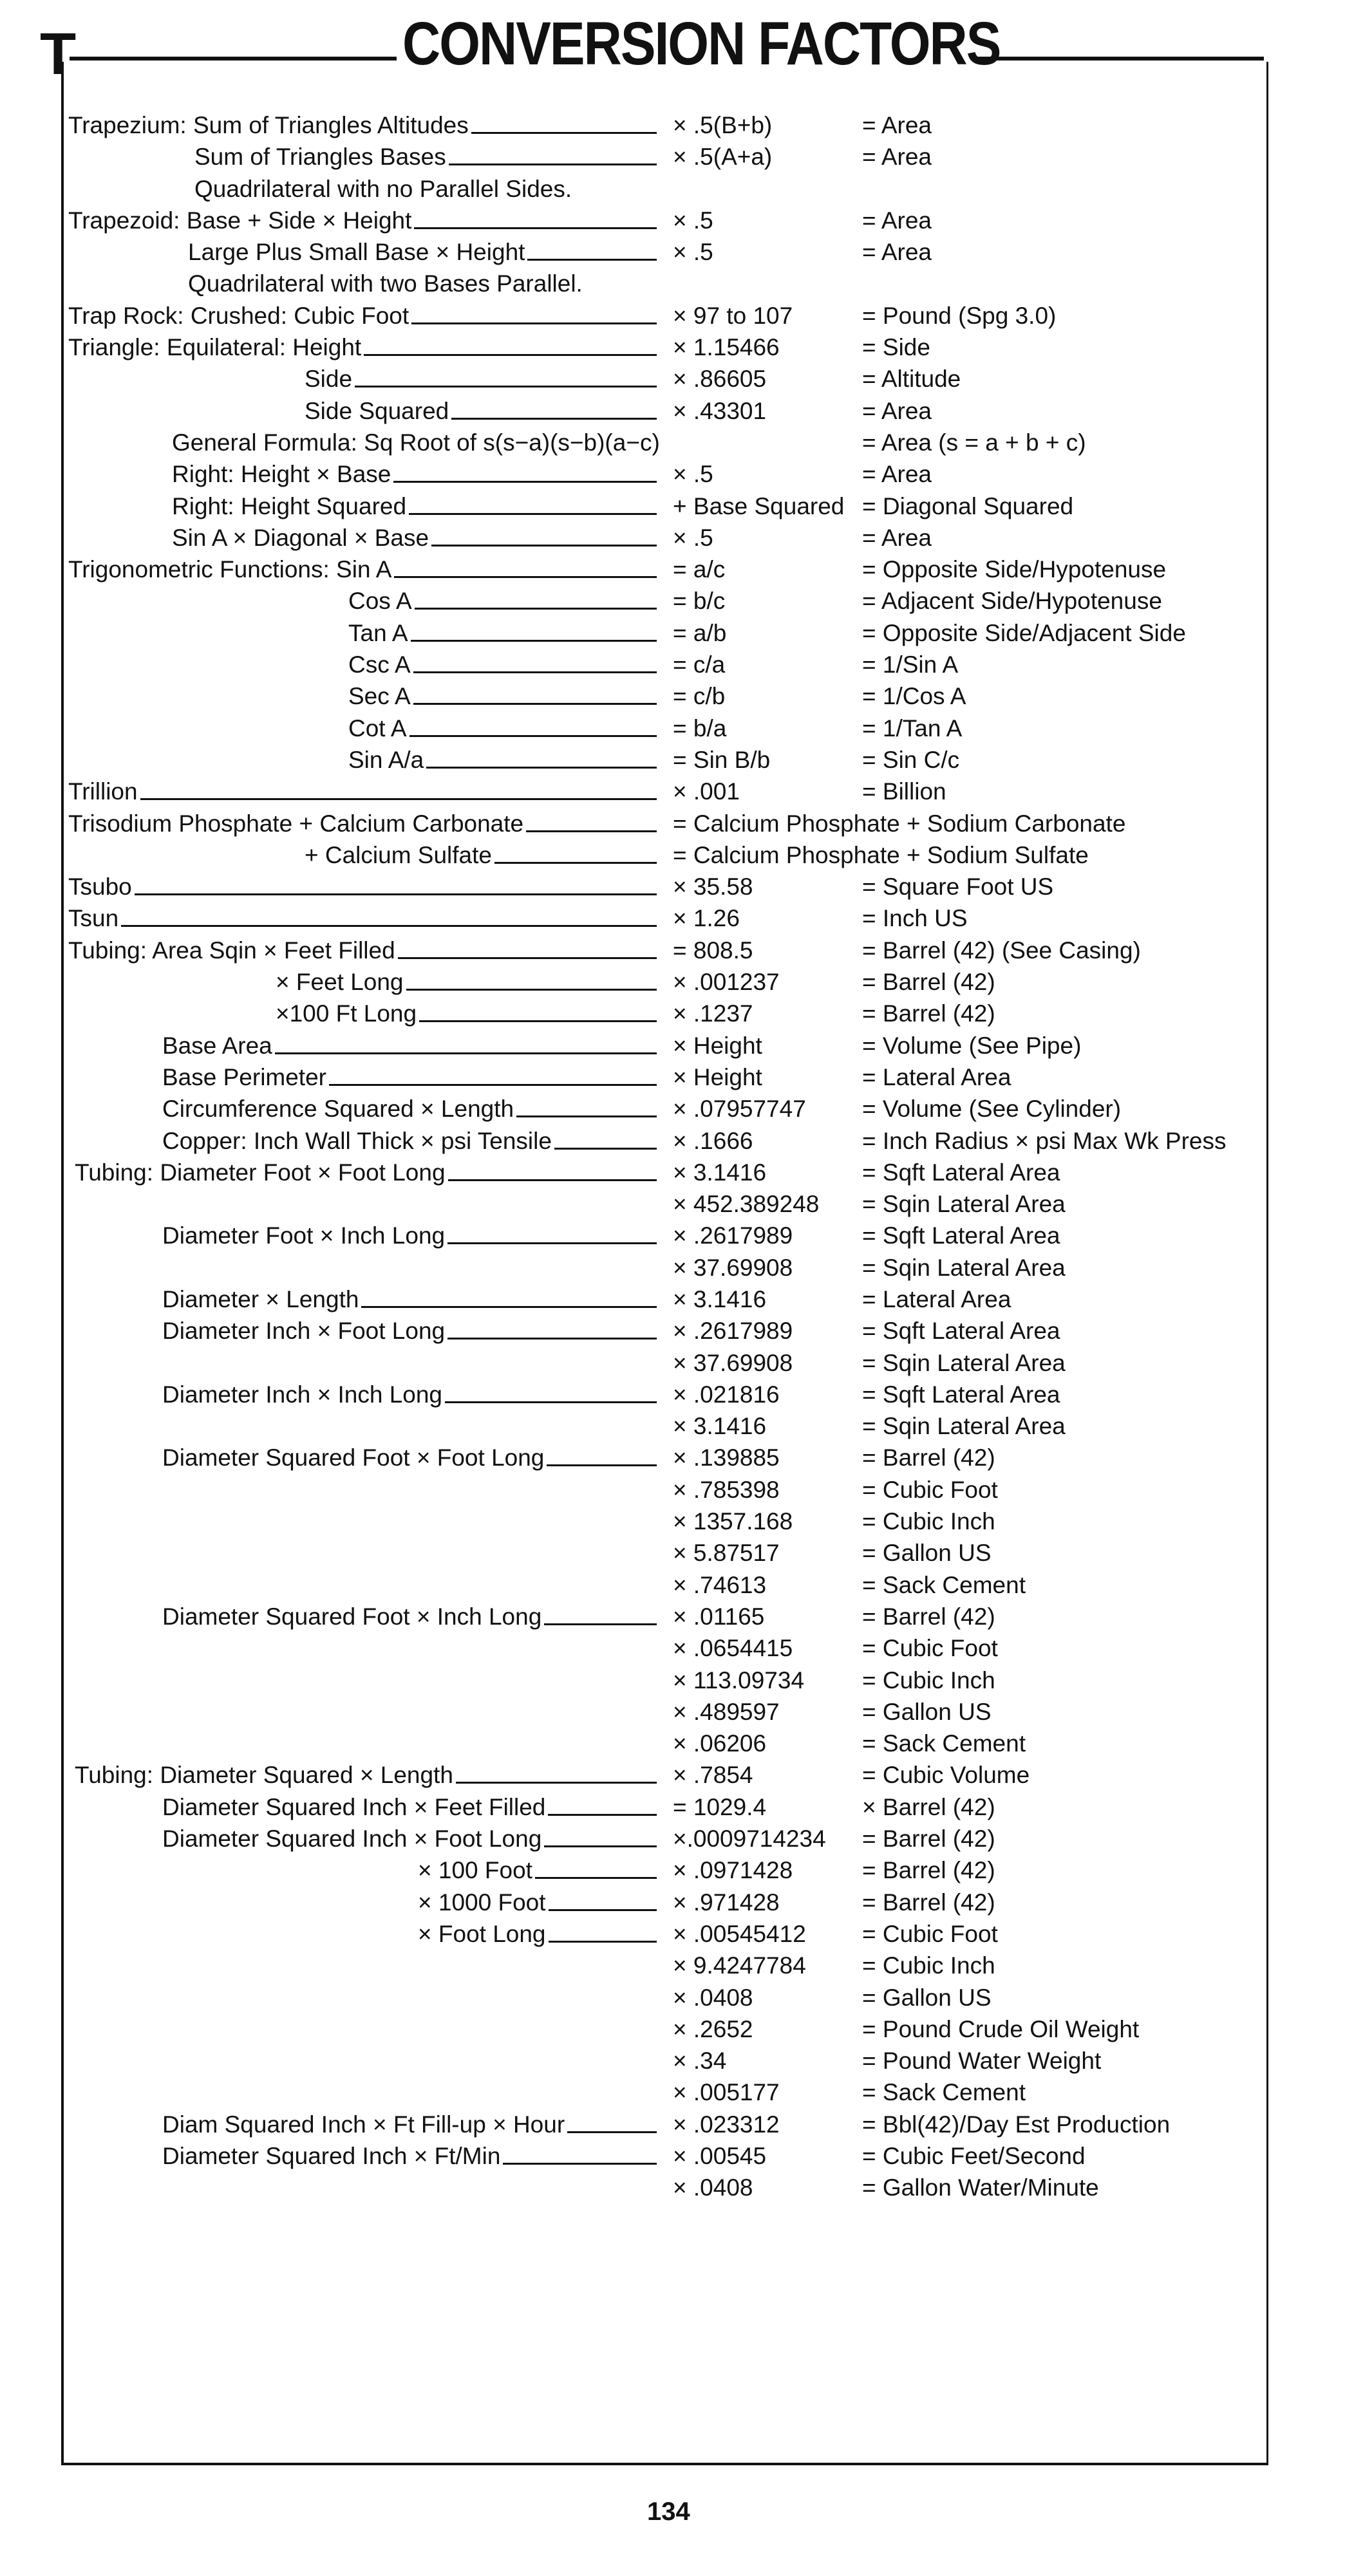 The width and height of the screenshot is (1345, 2576). I want to click on row-factor: ×.0009714234, so click(749, 1839).